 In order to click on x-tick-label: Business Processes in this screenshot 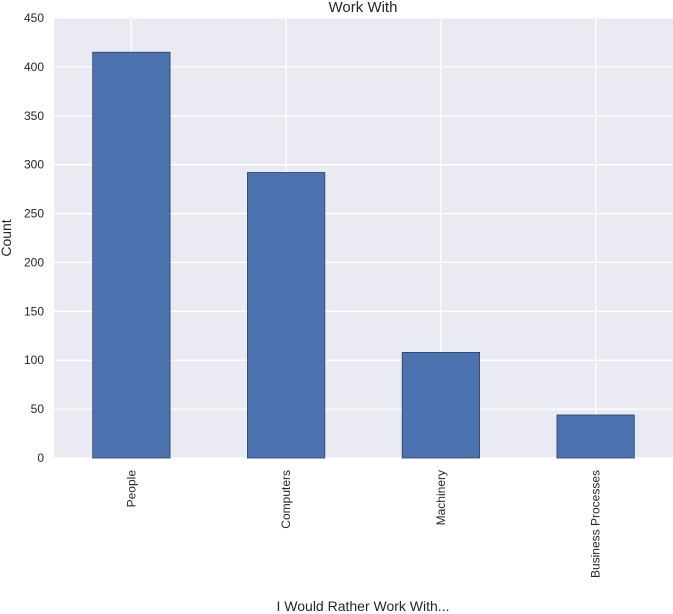, I will do `click(596, 524)`.